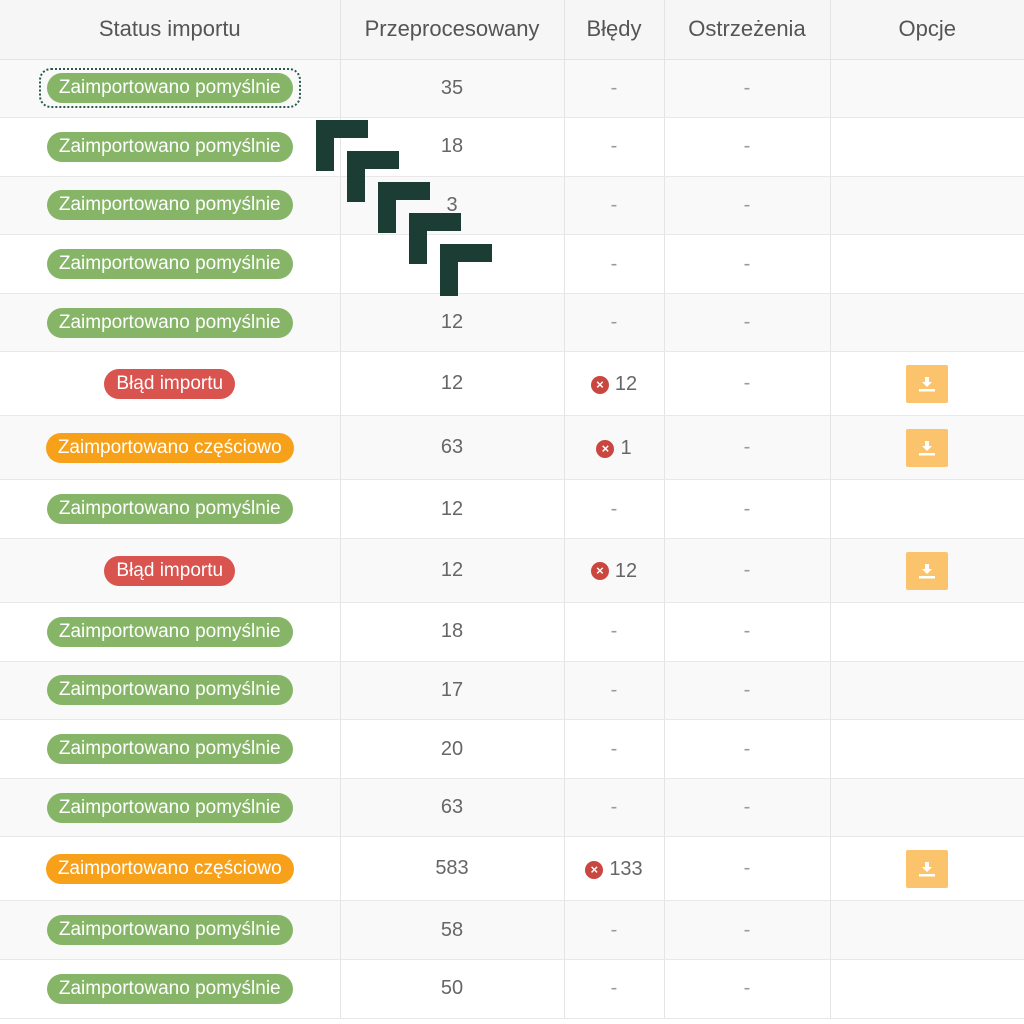  Describe the element at coordinates (452, 869) in the screenshot. I see `processed-count: 583` at that location.